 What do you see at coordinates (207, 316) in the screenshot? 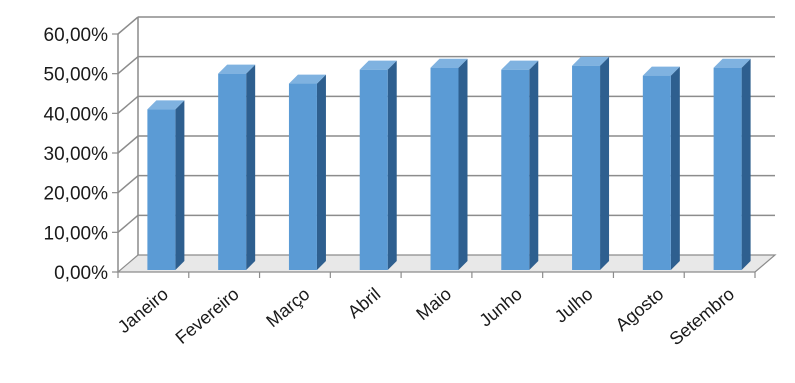
I see `x-tick-label: Fevereiro` at bounding box center [207, 316].